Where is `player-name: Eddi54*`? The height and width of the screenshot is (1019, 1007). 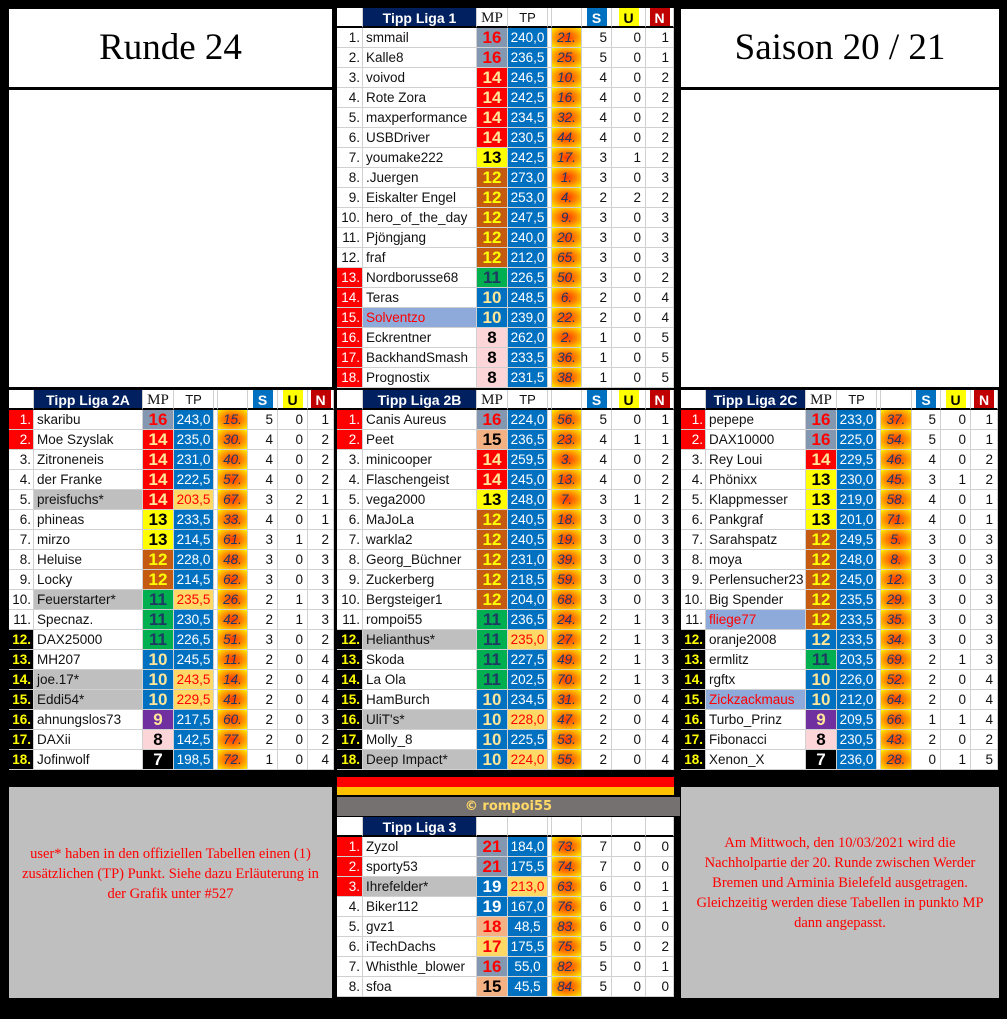
player-name: Eddi54* is located at coordinates (88, 700).